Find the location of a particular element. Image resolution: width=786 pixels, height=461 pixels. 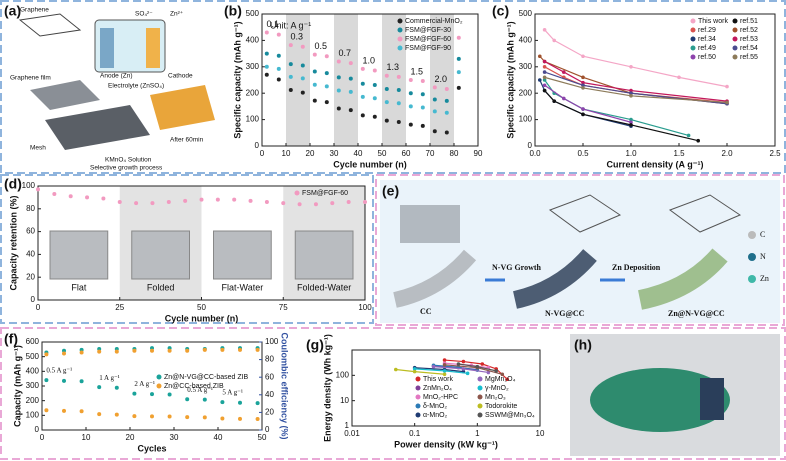

x-tick-label: 30 is located at coordinates (174, 437).